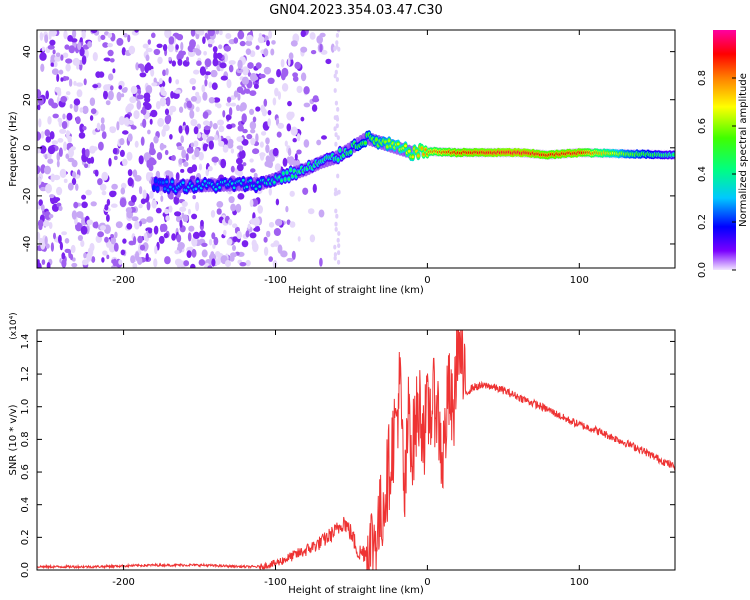 This screenshot has width=750, height=600. Describe the element at coordinates (702, 174) in the screenshot. I see `colorbar-tick-label: 0.4` at that location.